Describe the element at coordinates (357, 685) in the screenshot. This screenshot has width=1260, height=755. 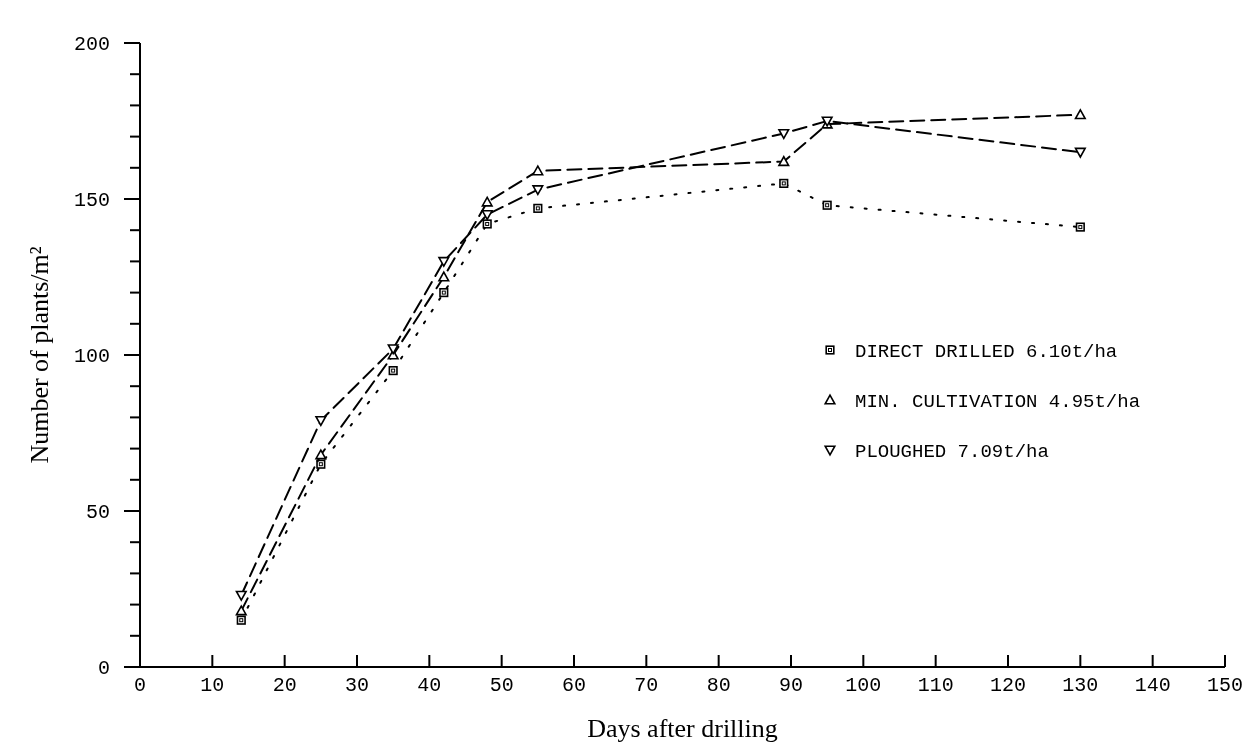
I see `x-tick-label: 30` at that location.